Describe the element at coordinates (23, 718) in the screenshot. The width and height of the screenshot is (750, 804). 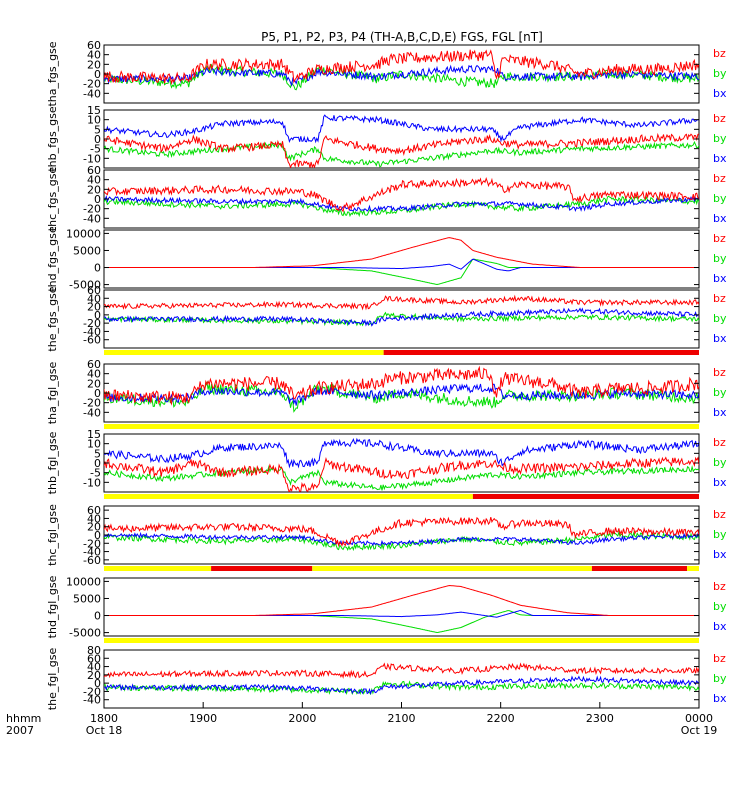
I see `x-axis-label-hhmm: hhmm` at that location.